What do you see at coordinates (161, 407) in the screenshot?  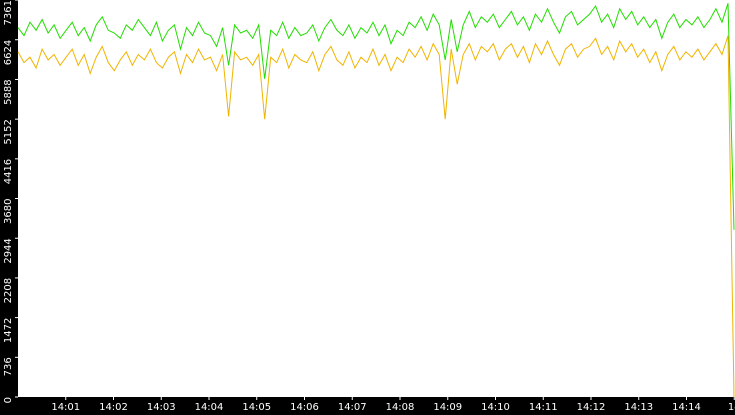 I see `x-tick-label: 14:03` at bounding box center [161, 407].